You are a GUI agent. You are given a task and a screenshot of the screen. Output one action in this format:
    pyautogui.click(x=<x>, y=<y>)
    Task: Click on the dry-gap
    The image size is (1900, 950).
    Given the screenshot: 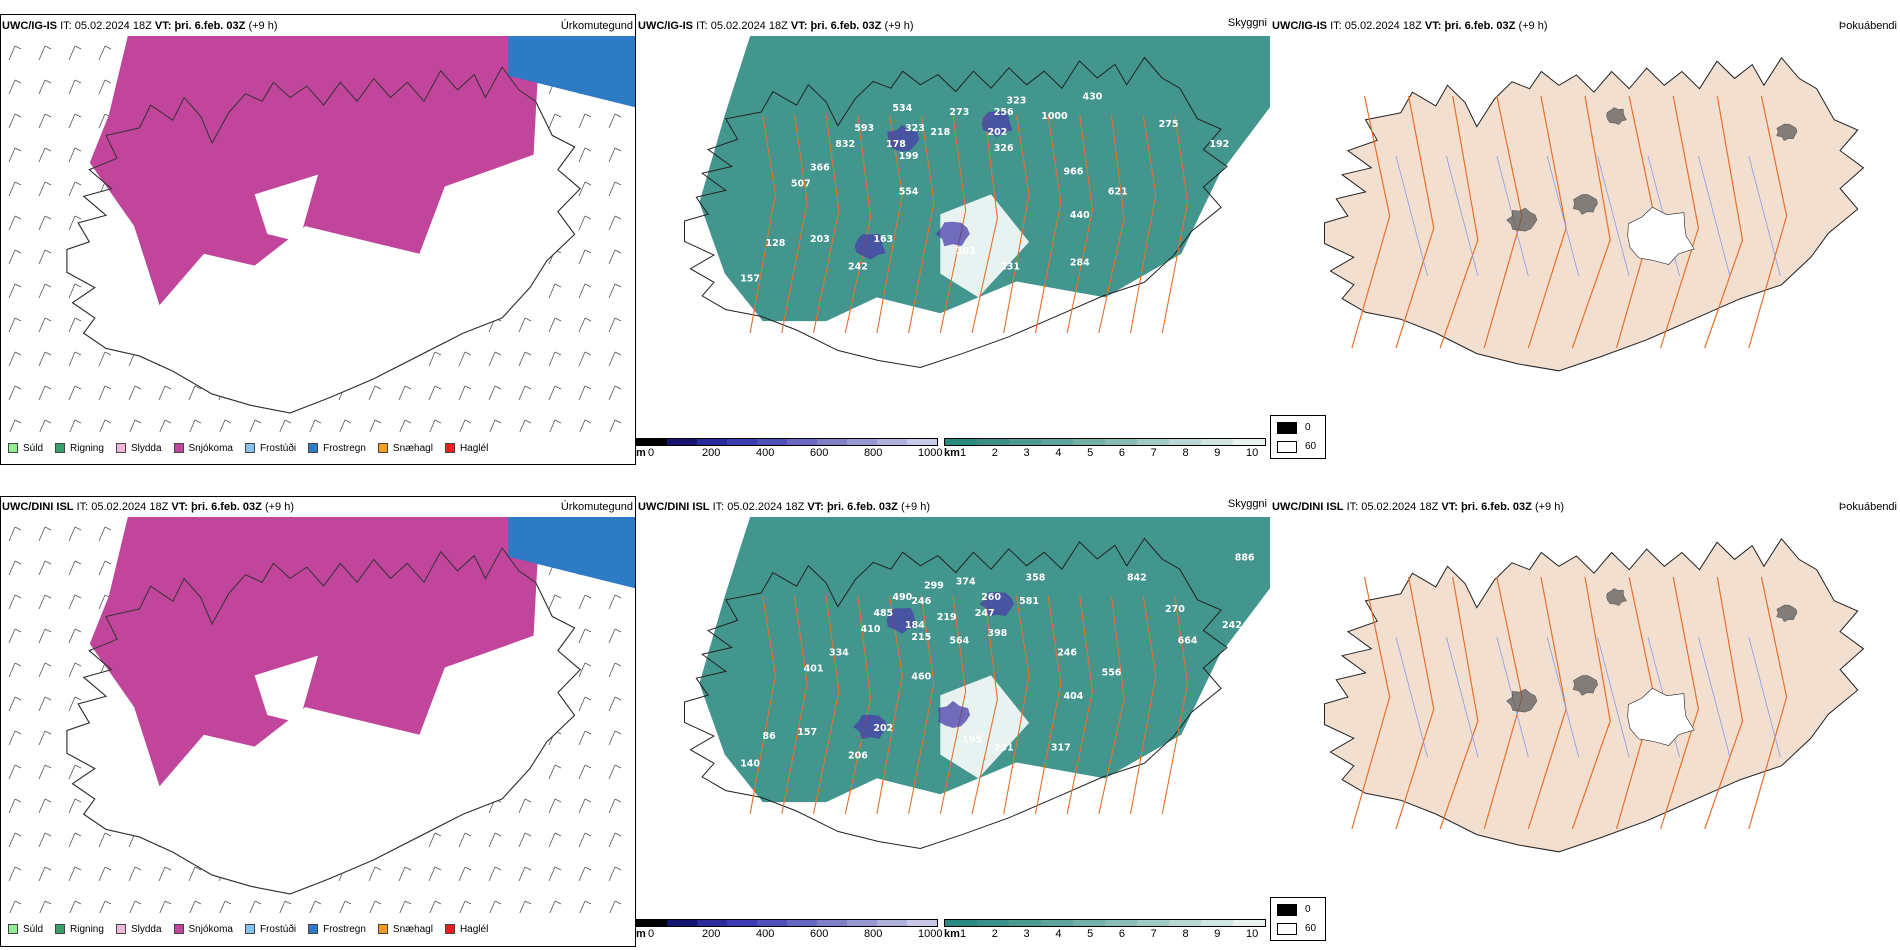 What is the action you would take?
    pyautogui.click(x=286, y=208)
    